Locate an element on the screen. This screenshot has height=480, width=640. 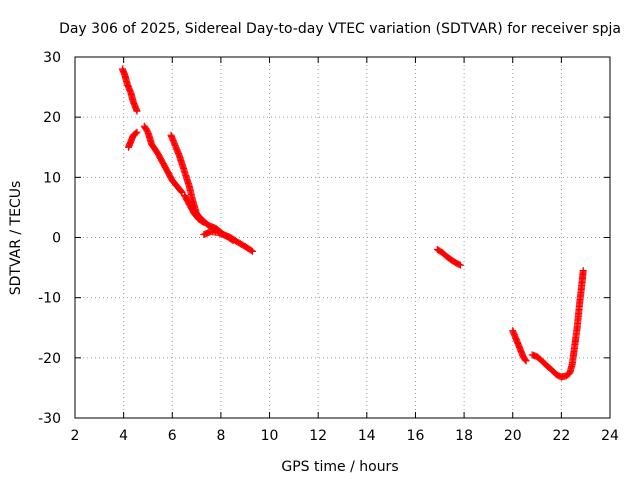
y-tick-label: -20 is located at coordinates (49, 359).